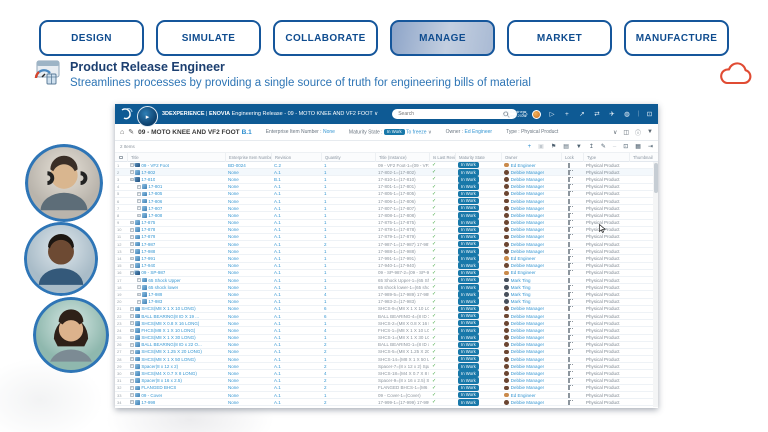 Image resolution: width=768 pixels, height=432 pixels. Describe the element at coordinates (155, 302) in the screenshot. I see `row-title-link: 17-983` at that location.